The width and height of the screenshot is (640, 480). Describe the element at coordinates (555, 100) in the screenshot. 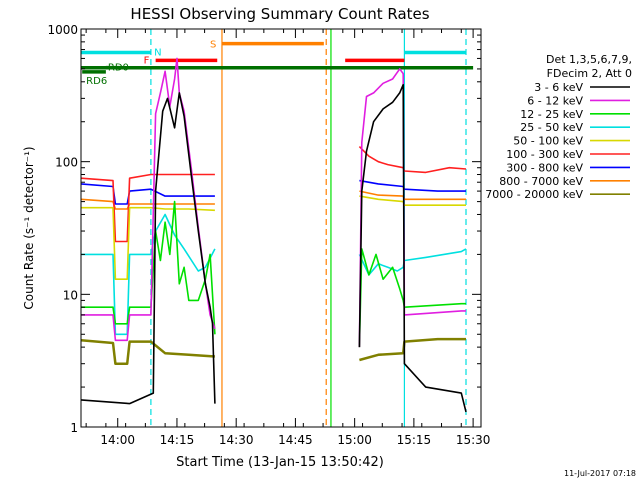

I see `legend-label: 6 - 12 keV` at that location.